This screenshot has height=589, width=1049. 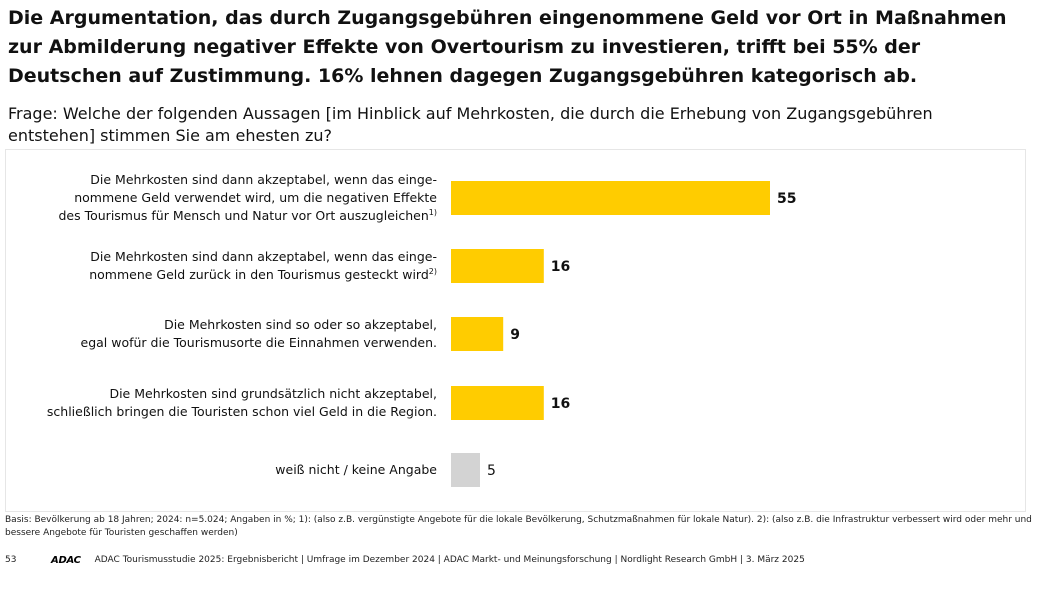 What do you see at coordinates (432, 212) in the screenshot?
I see `footnote-marker: 1)` at bounding box center [432, 212].